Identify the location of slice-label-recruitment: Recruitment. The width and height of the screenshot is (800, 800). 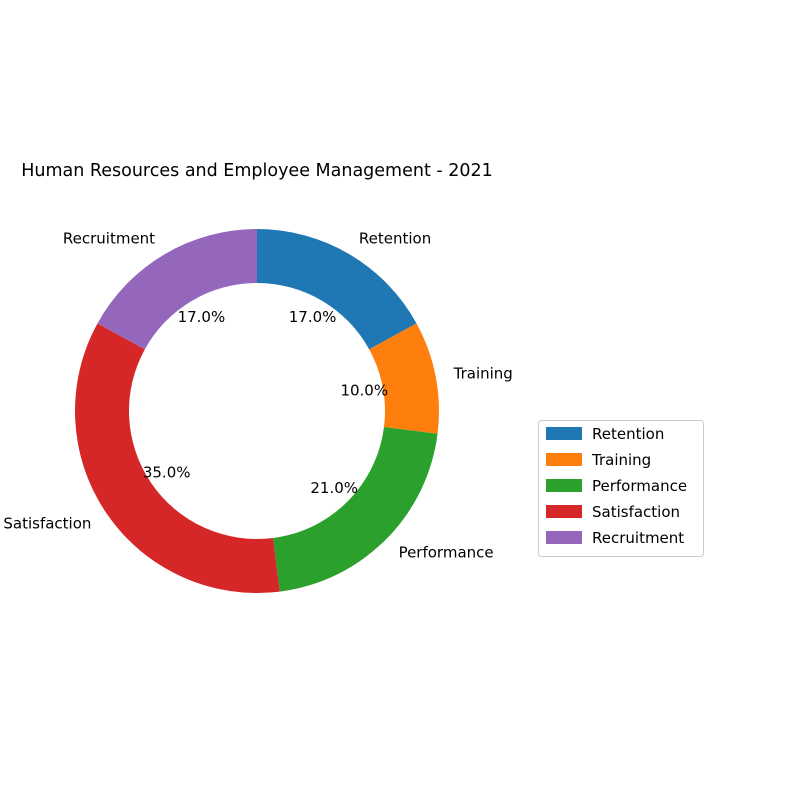
(109, 239).